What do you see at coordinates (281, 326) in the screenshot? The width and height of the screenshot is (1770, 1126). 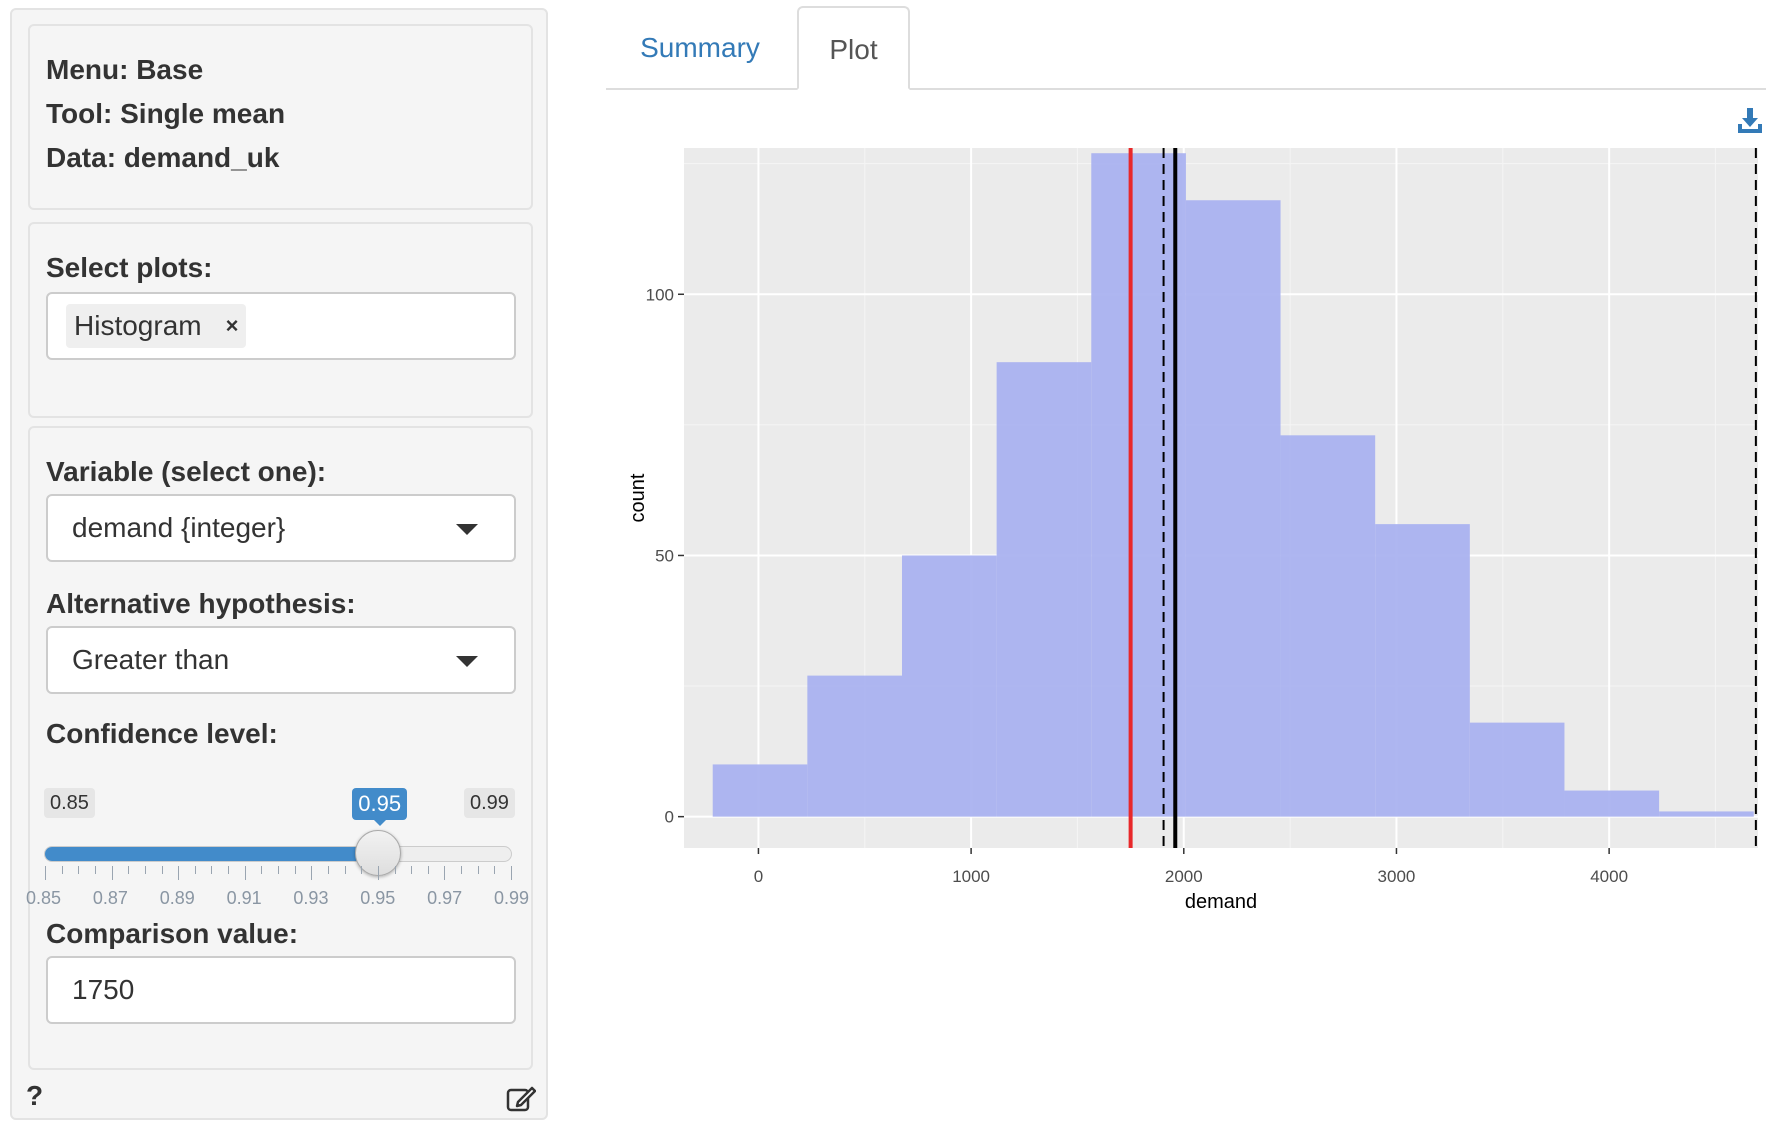 I see `select-plots-input: Histogram ×` at bounding box center [281, 326].